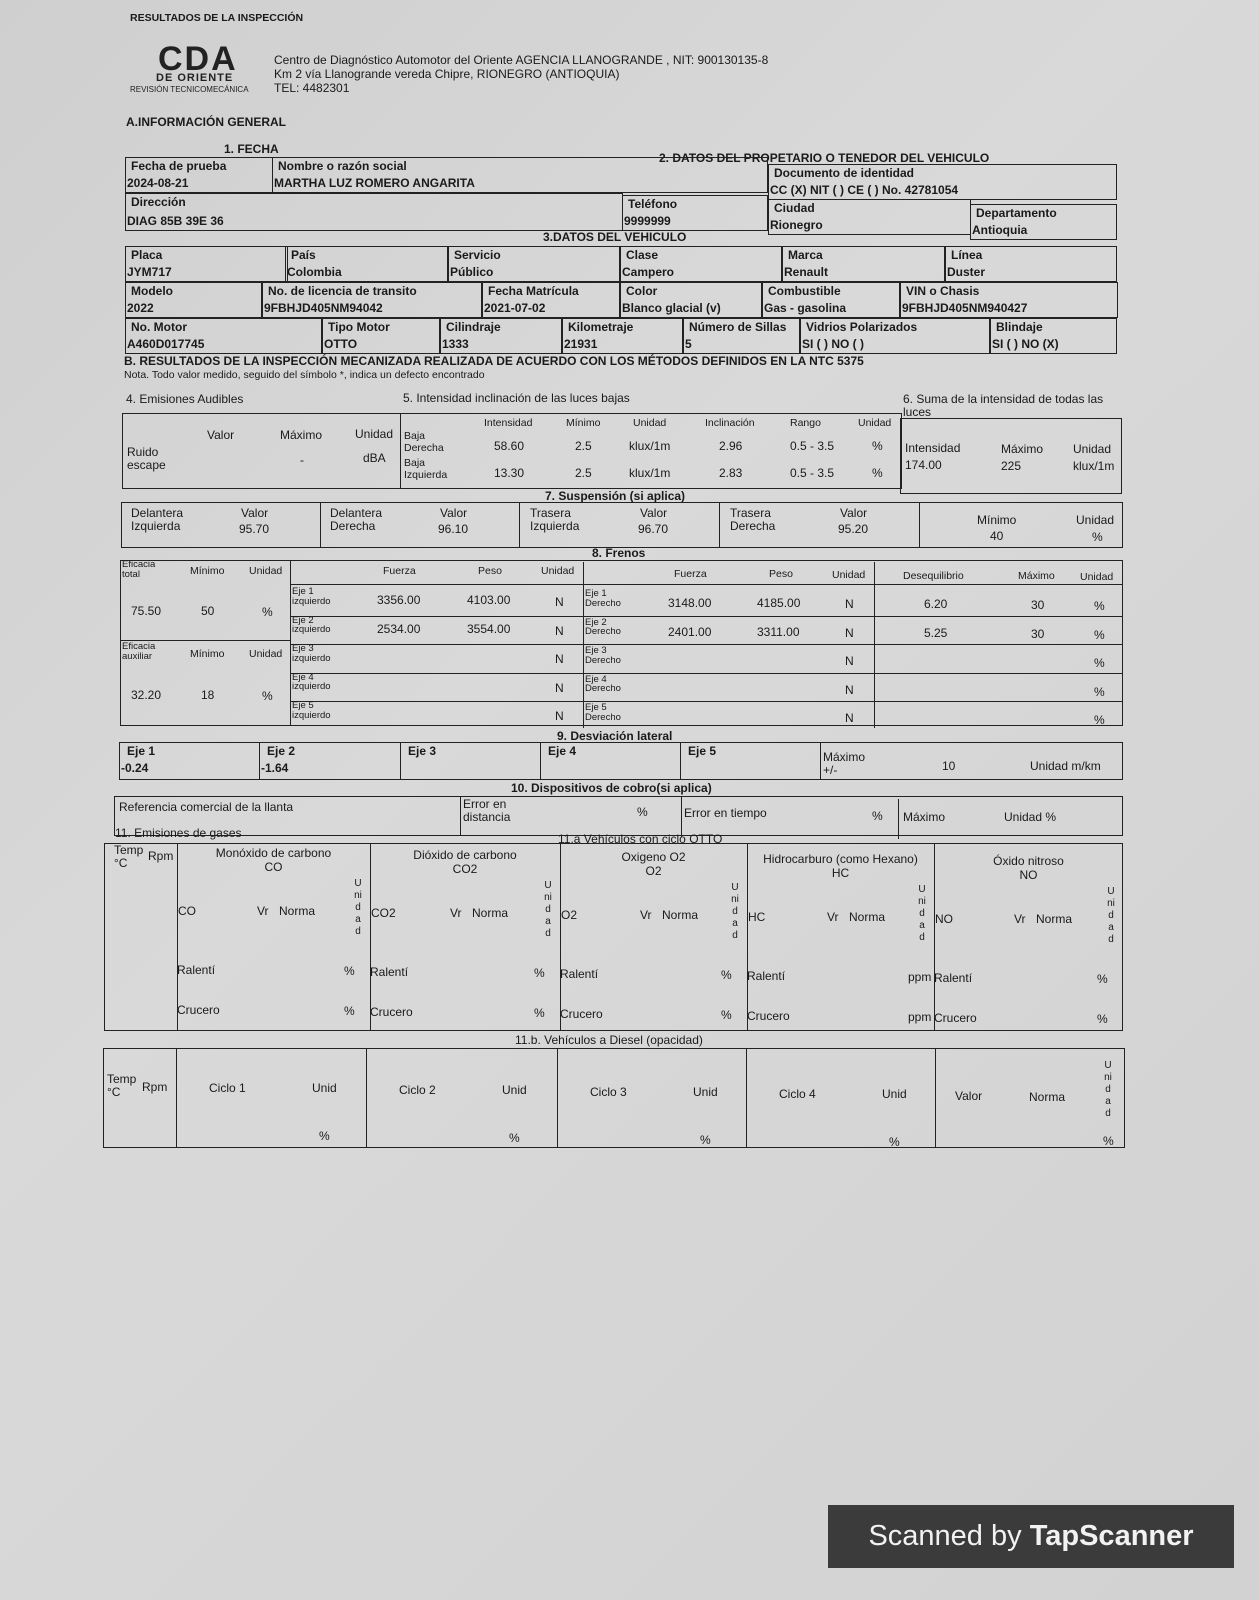  Describe the element at coordinates (622, 525) in the screenshot. I see `suspension-table` at that location.